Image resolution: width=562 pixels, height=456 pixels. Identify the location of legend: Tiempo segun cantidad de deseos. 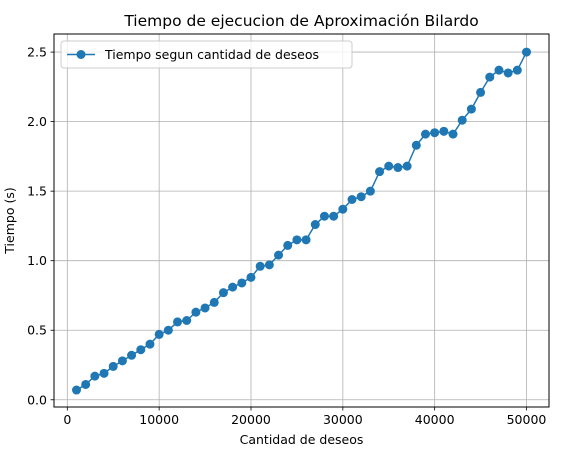
(206, 54).